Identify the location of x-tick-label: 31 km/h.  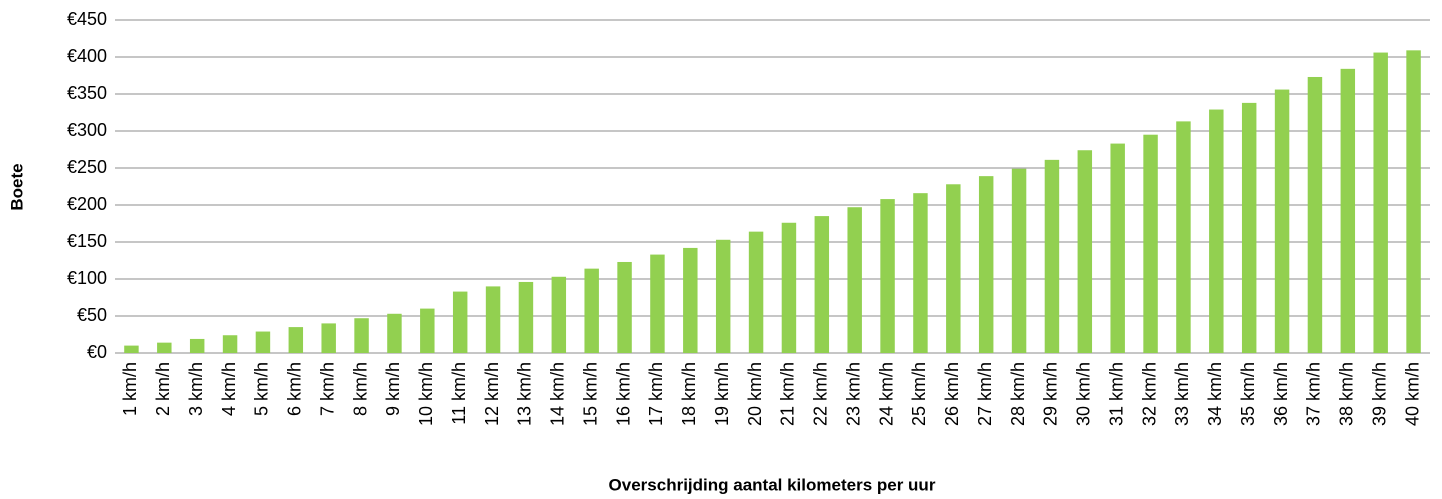
(1116, 394).